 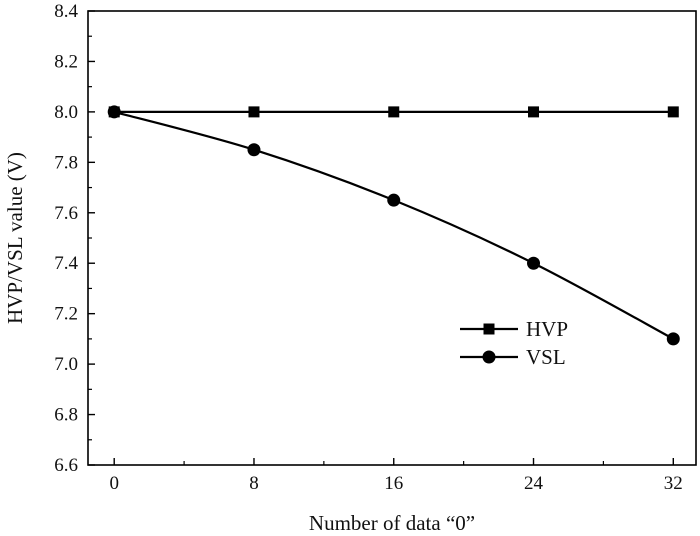 What do you see at coordinates (66, 415) in the screenshot?
I see `y-tick-label: 6.8` at bounding box center [66, 415].